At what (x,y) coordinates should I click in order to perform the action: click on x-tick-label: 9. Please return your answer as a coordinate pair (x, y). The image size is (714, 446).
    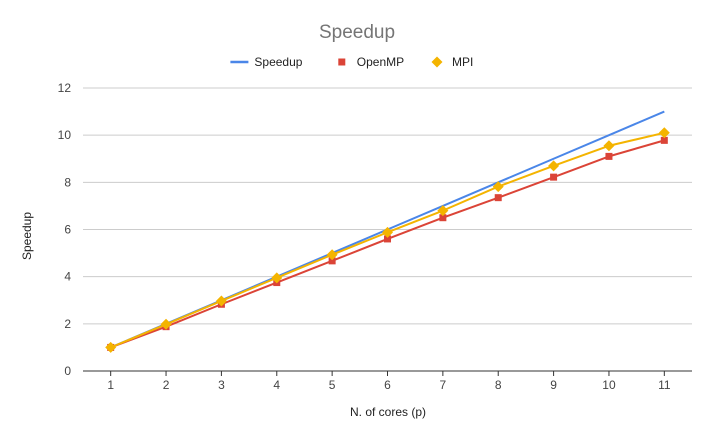
    Looking at the image, I should click on (553, 385).